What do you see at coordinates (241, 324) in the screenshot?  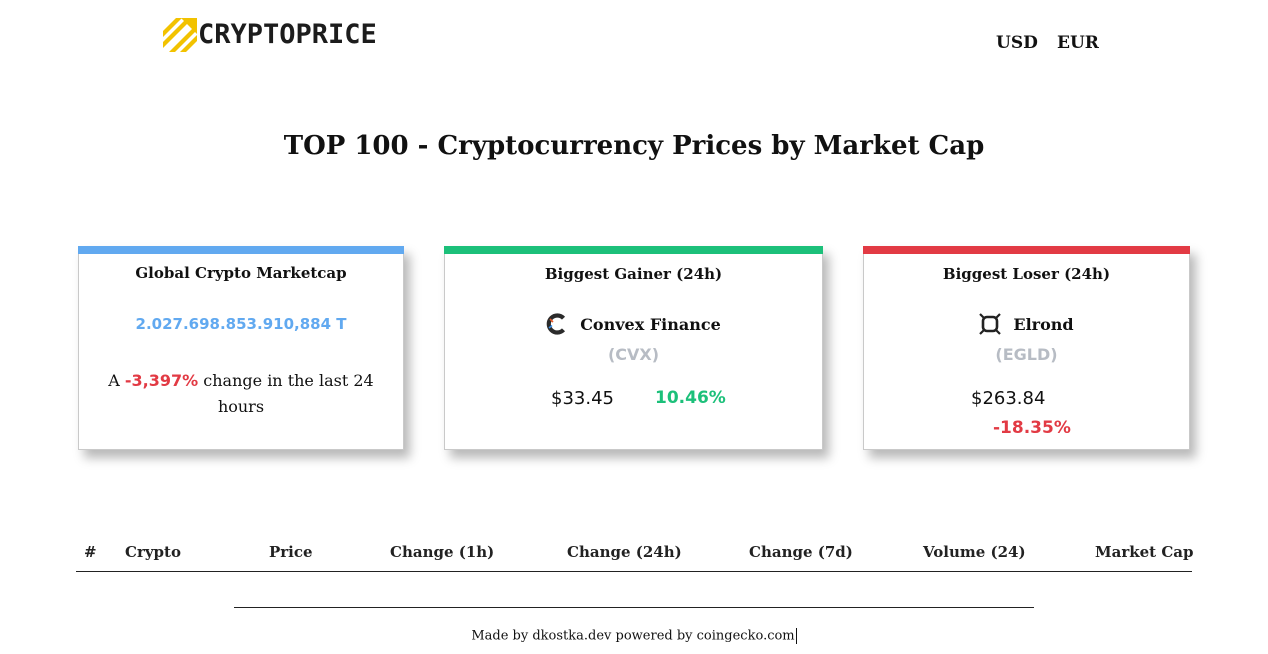 I see `global-marketcap-value: 2.027.698.853.910,884 T` at bounding box center [241, 324].